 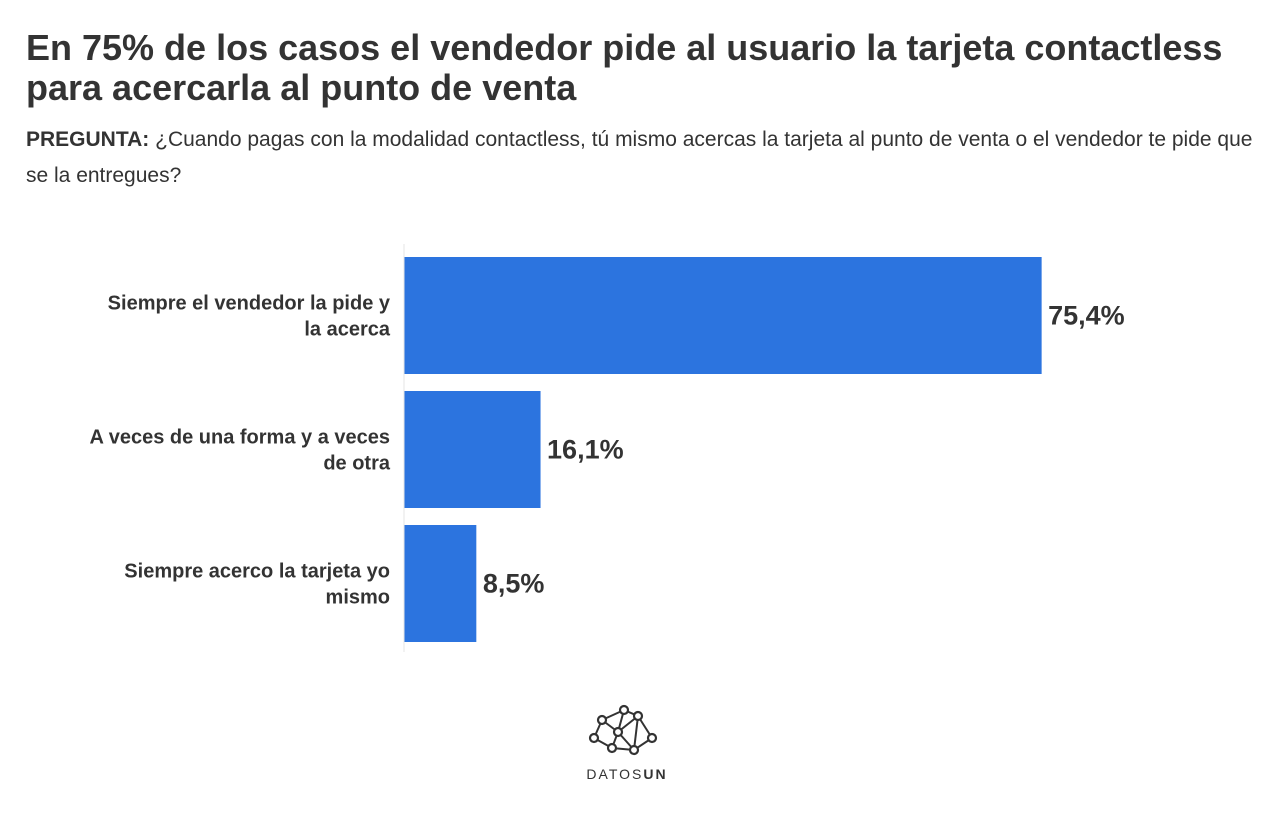 What do you see at coordinates (249, 317) in the screenshot?
I see `category-label: Siempre el vendedor la pide y la acerca` at bounding box center [249, 317].